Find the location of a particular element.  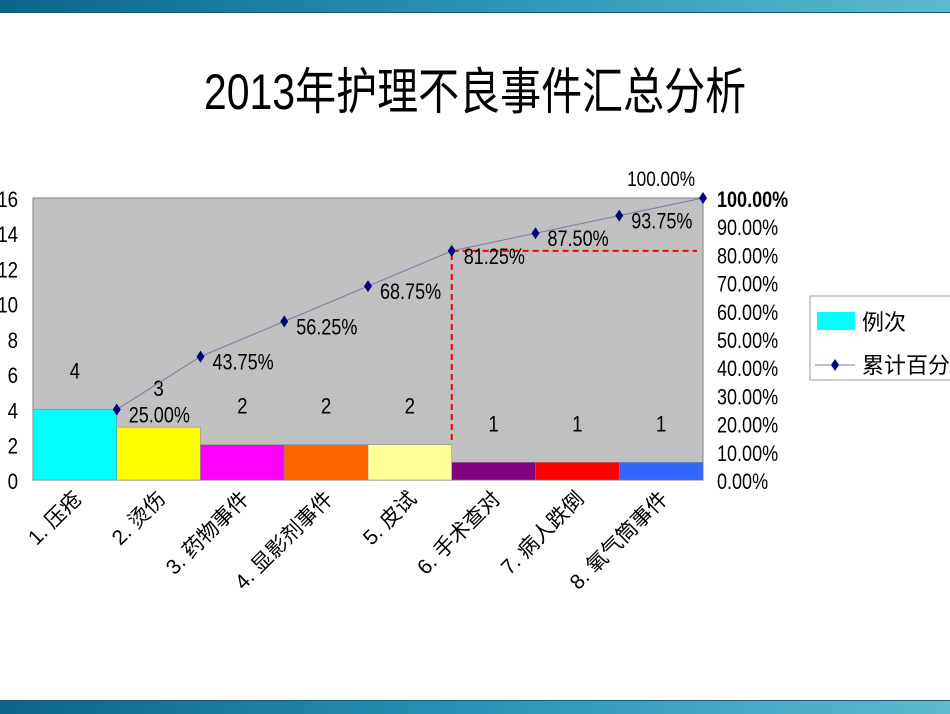

bottom-decor-band is located at coordinates (475, 707).